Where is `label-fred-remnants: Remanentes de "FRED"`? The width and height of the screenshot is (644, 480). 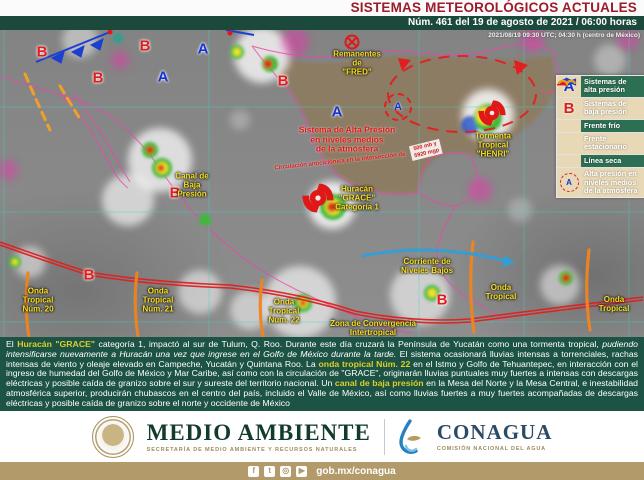 label-fred-remnants: Remanentes de "FRED" is located at coordinates (357, 63).